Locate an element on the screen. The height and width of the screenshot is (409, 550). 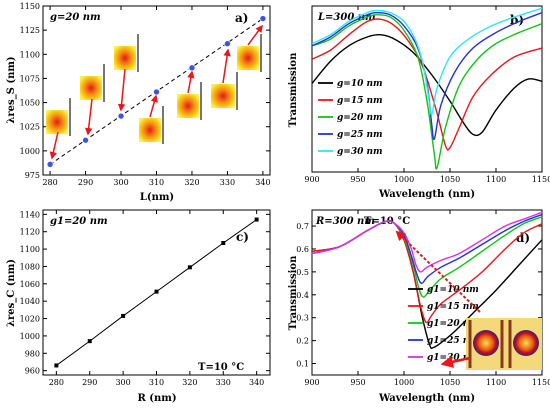
legend-label: g1=20 nm is located at coordinates (453, 324).